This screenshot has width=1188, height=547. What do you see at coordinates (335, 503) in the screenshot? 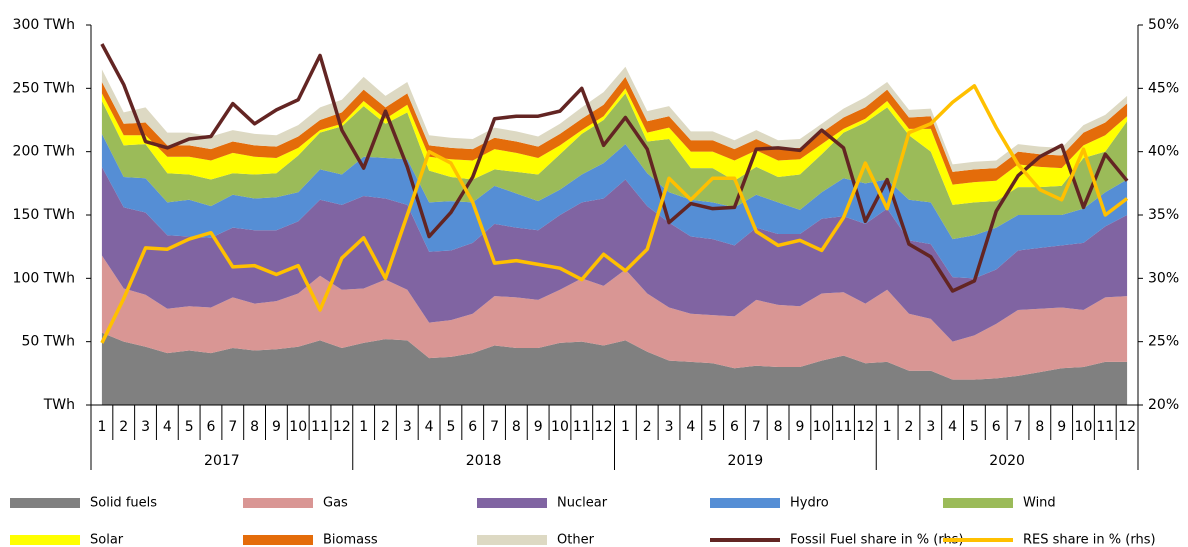
I see `legend-label: Gas` at bounding box center [335, 503].